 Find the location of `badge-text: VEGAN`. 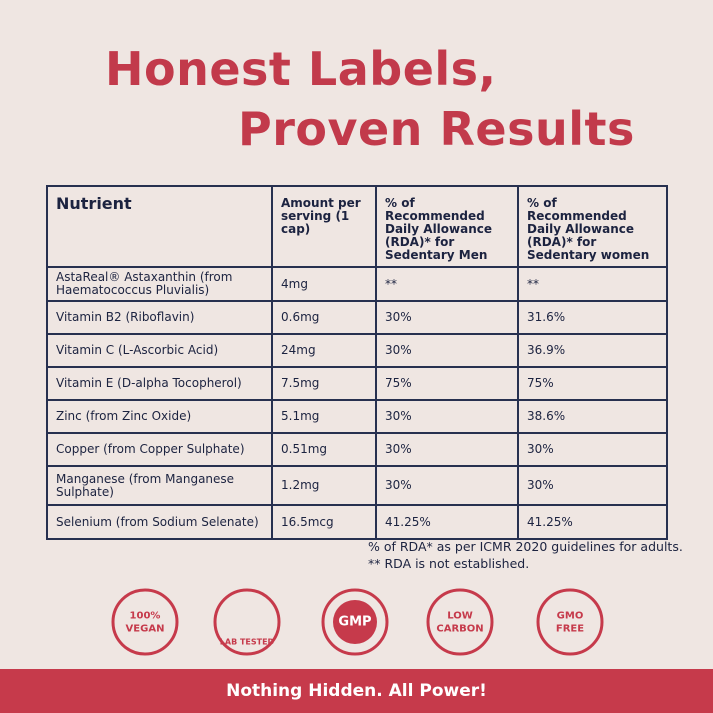

badge-text: VEGAN is located at coordinates (145, 629).